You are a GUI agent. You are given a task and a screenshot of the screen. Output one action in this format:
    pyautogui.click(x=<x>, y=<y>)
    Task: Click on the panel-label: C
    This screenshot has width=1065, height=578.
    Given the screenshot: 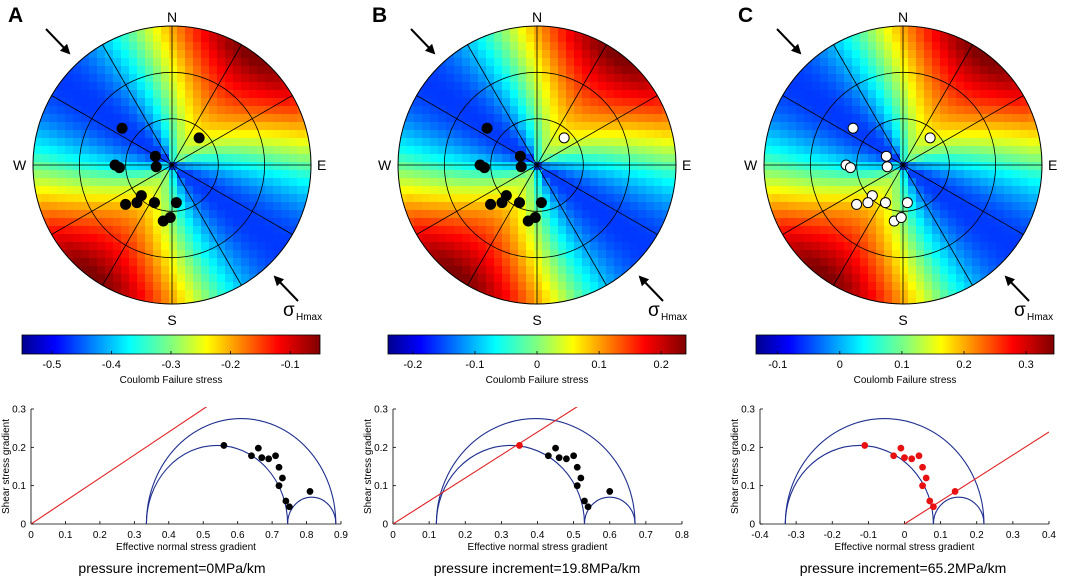 What is the action you would take?
    pyautogui.click(x=745, y=15)
    